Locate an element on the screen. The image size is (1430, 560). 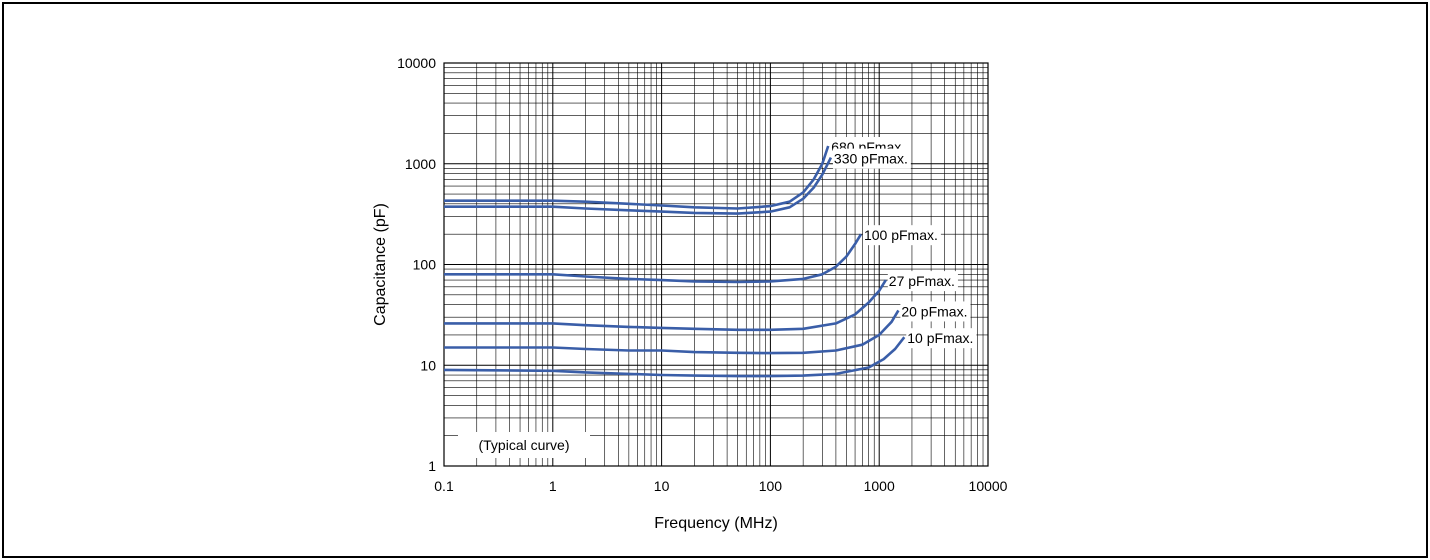
series-label: 330 pFmax. is located at coordinates (871, 159).